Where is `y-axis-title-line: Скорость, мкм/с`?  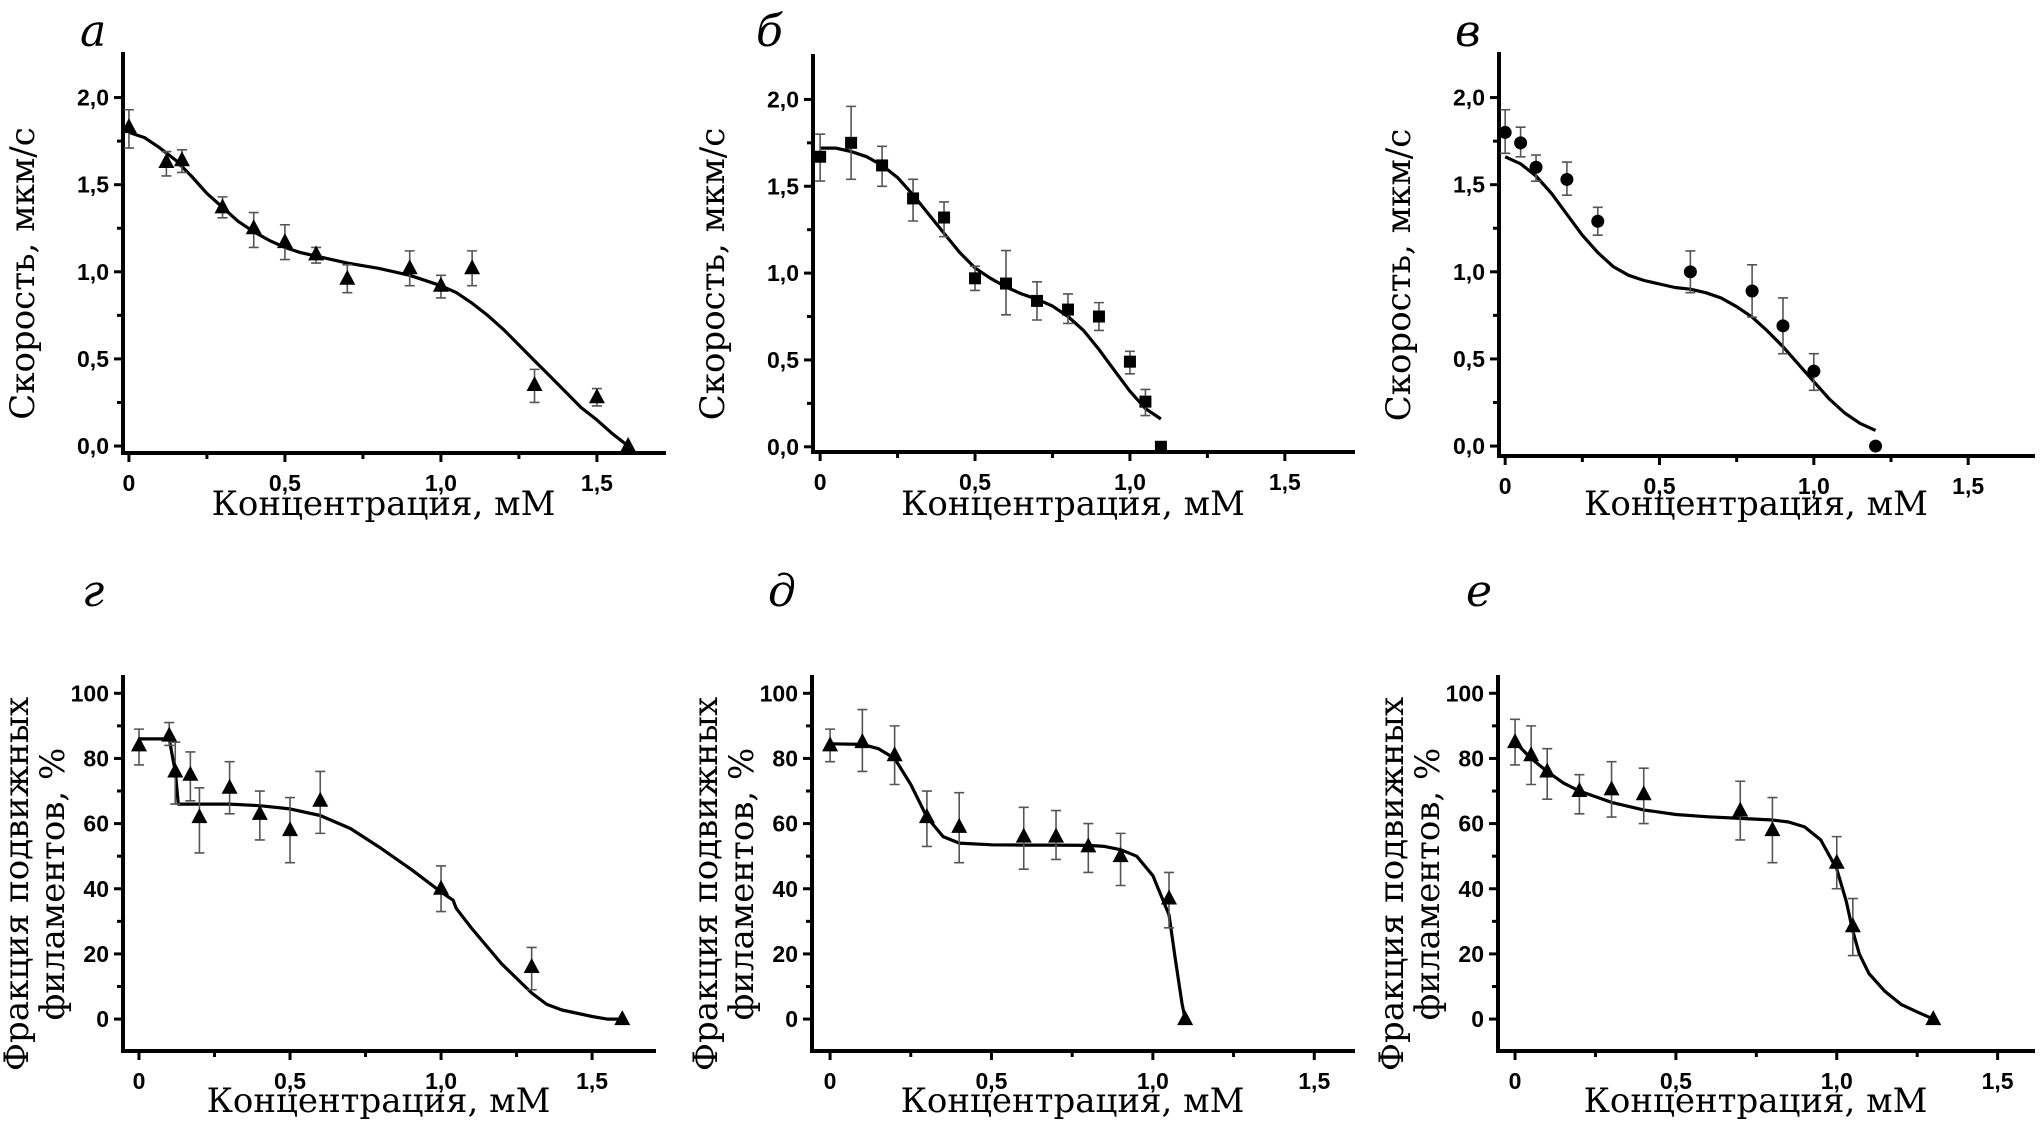 y-axis-title-line: Скорость, мкм/с is located at coordinates (1399, 275).